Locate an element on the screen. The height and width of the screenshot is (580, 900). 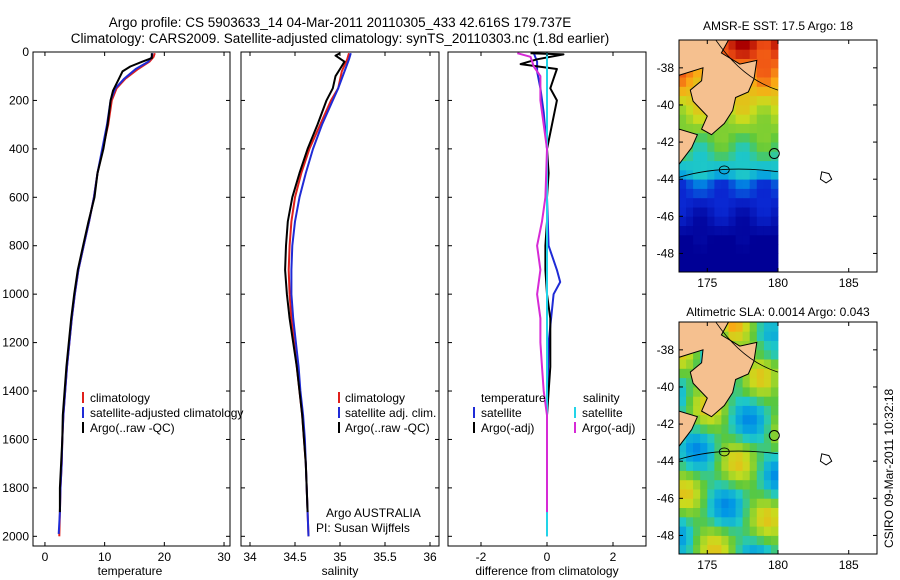
legend-swatch-sal-argo is located at coordinates (575, 427).